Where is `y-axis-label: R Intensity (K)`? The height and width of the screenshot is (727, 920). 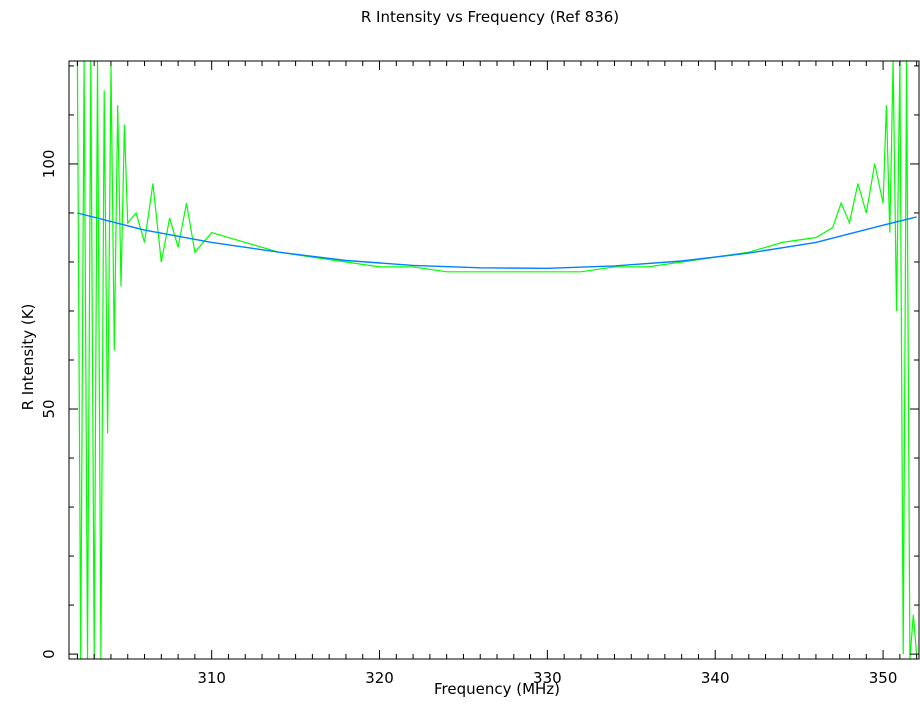 y-axis-label: R Intensity (K) is located at coordinates (28, 357).